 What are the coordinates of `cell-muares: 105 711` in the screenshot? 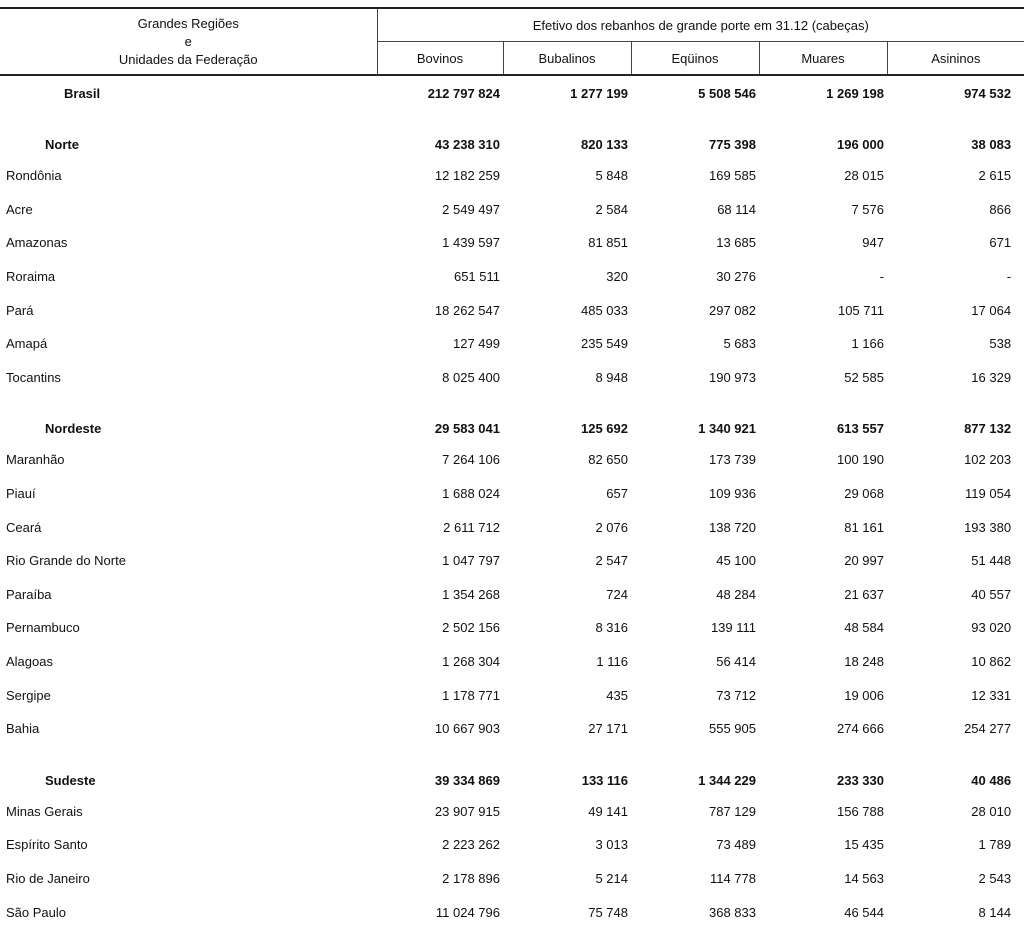 It's located at (860, 310).